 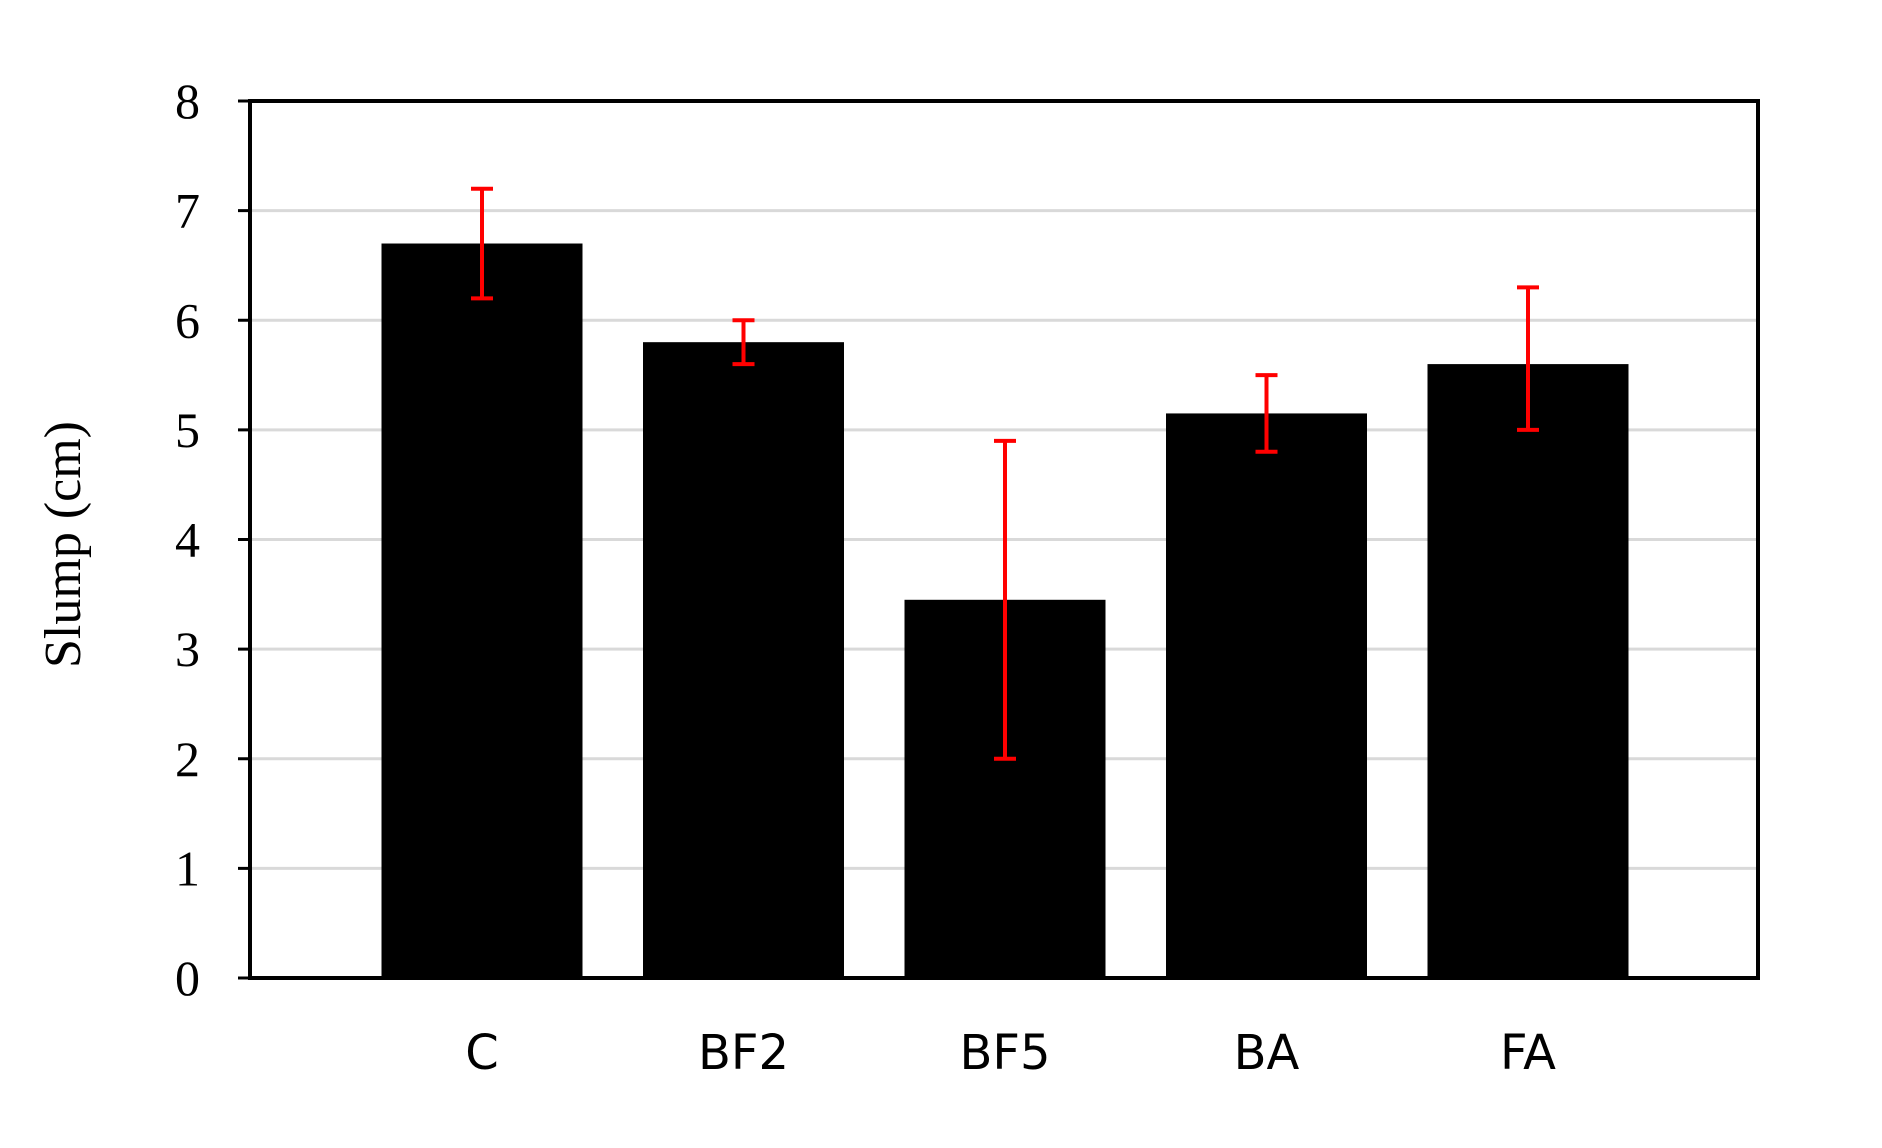 I want to click on y-axis-ticks: 0 1 2 3 4 5 6 7 8, so click(x=212, y=539).